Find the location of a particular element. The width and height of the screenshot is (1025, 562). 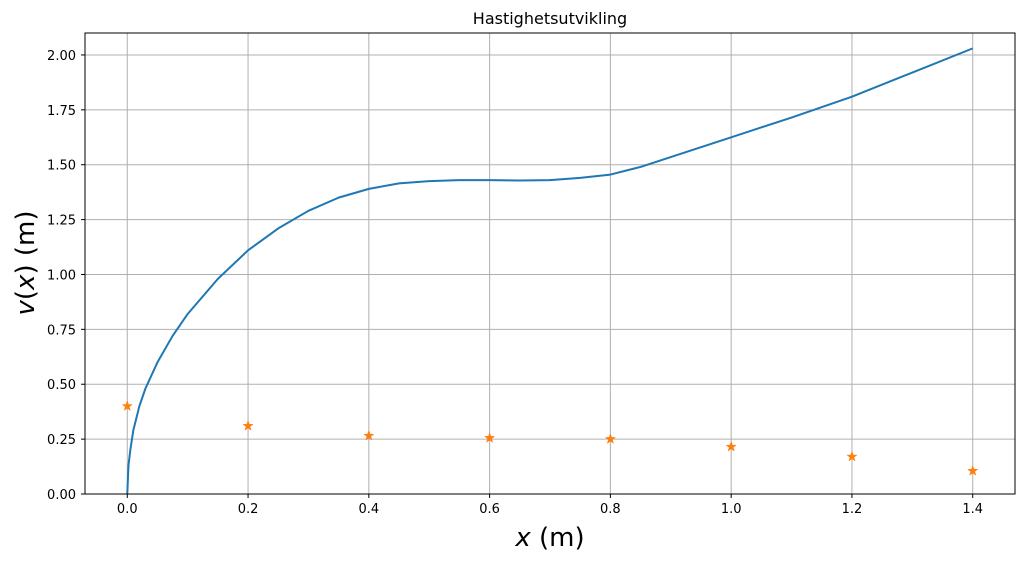

y-tick-label: 0.00 is located at coordinates (61, 495).